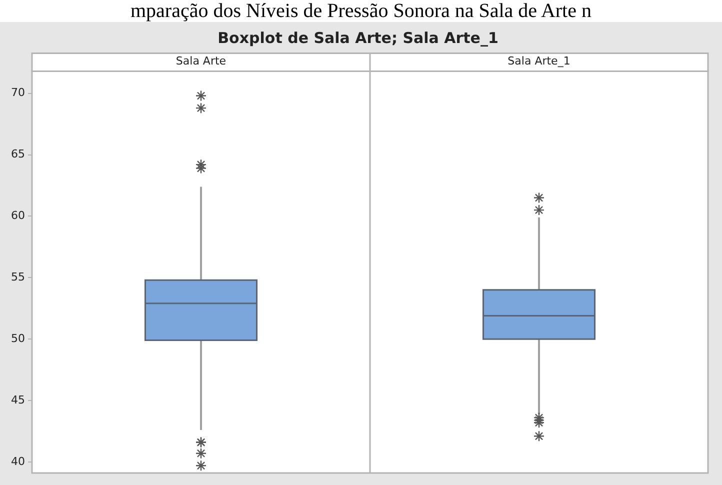  Describe the element at coordinates (17, 154) in the screenshot. I see `y-tick-label: 65` at that location.